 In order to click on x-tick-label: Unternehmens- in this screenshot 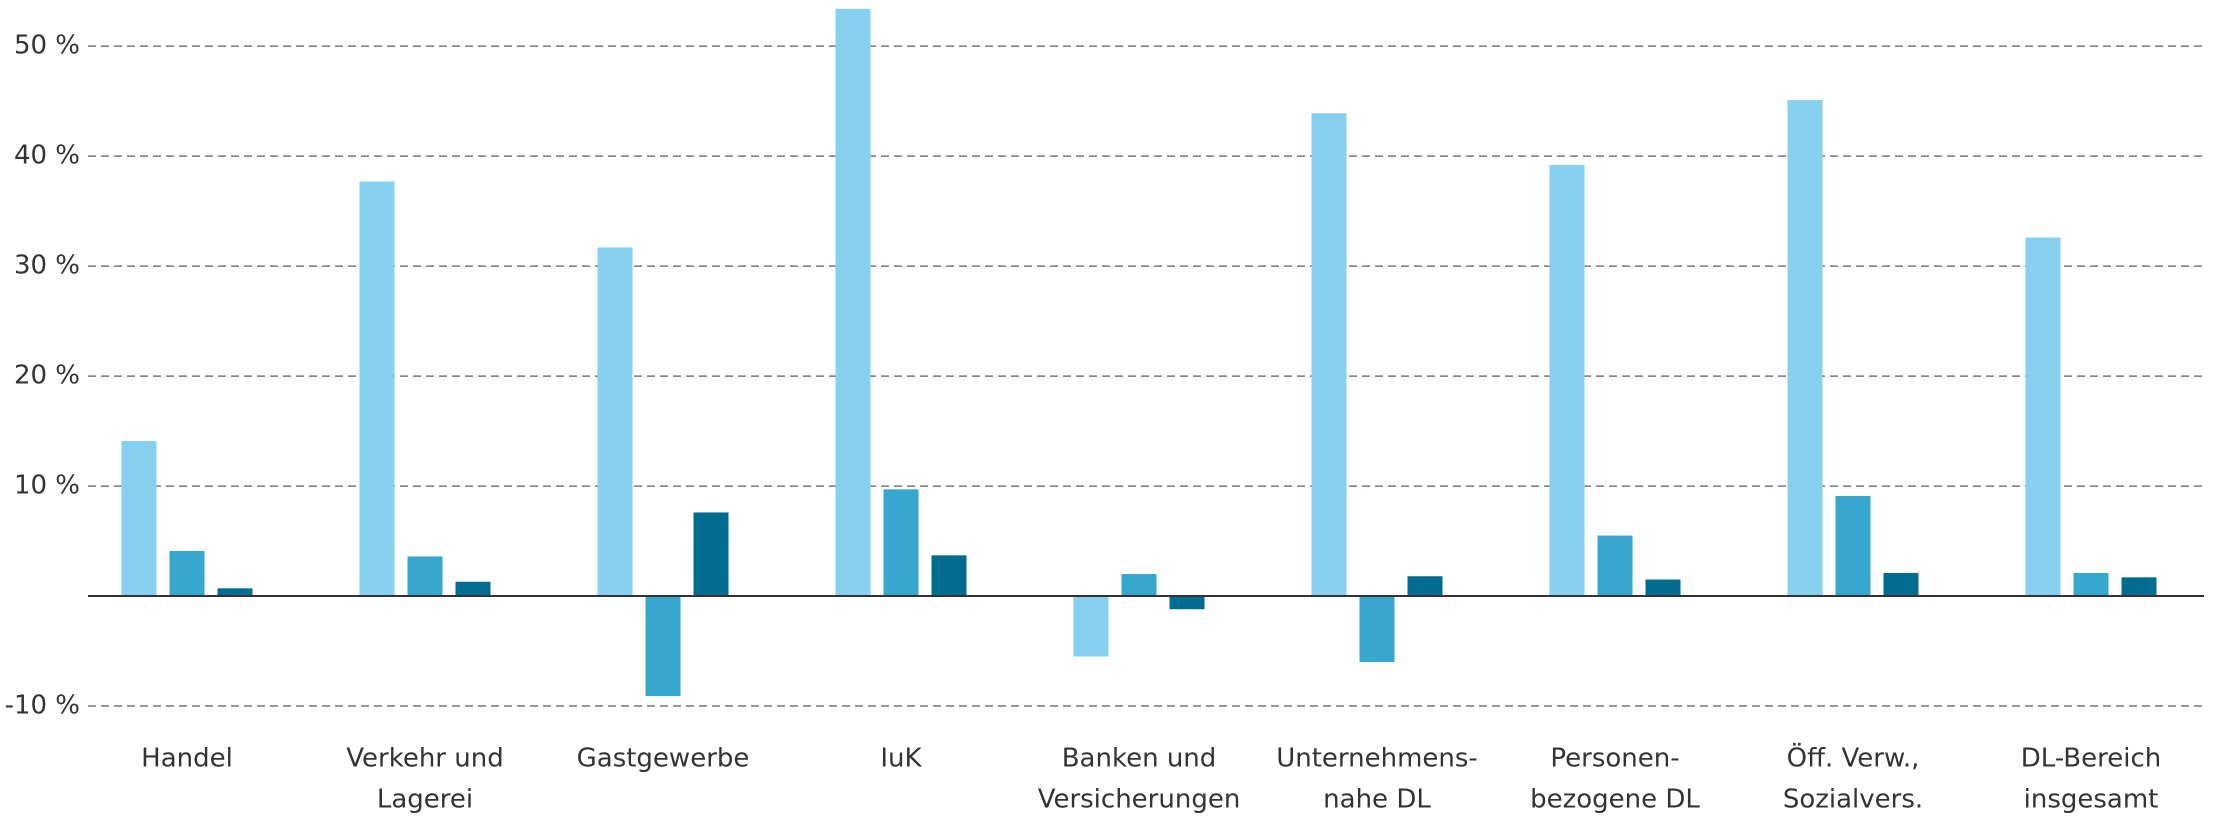, I will do `click(1377, 759)`.